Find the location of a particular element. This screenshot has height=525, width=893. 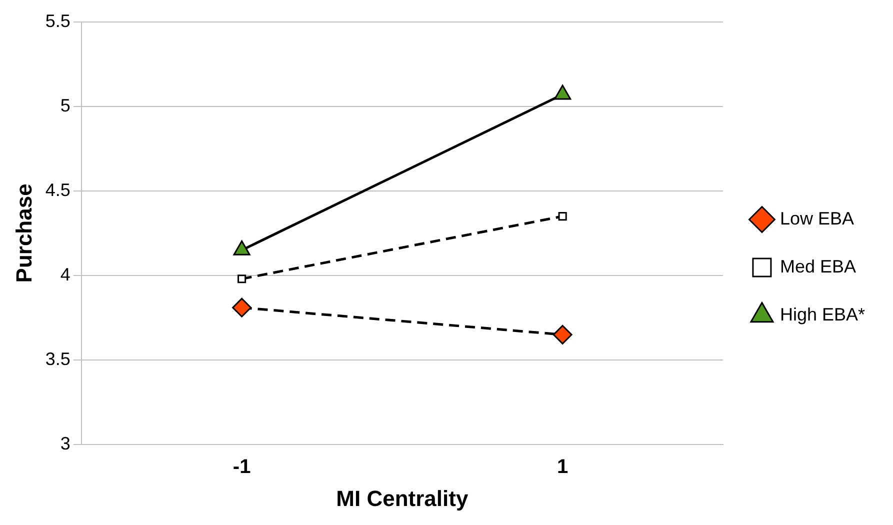

y-tick-label: 4 is located at coordinates (65, 274).